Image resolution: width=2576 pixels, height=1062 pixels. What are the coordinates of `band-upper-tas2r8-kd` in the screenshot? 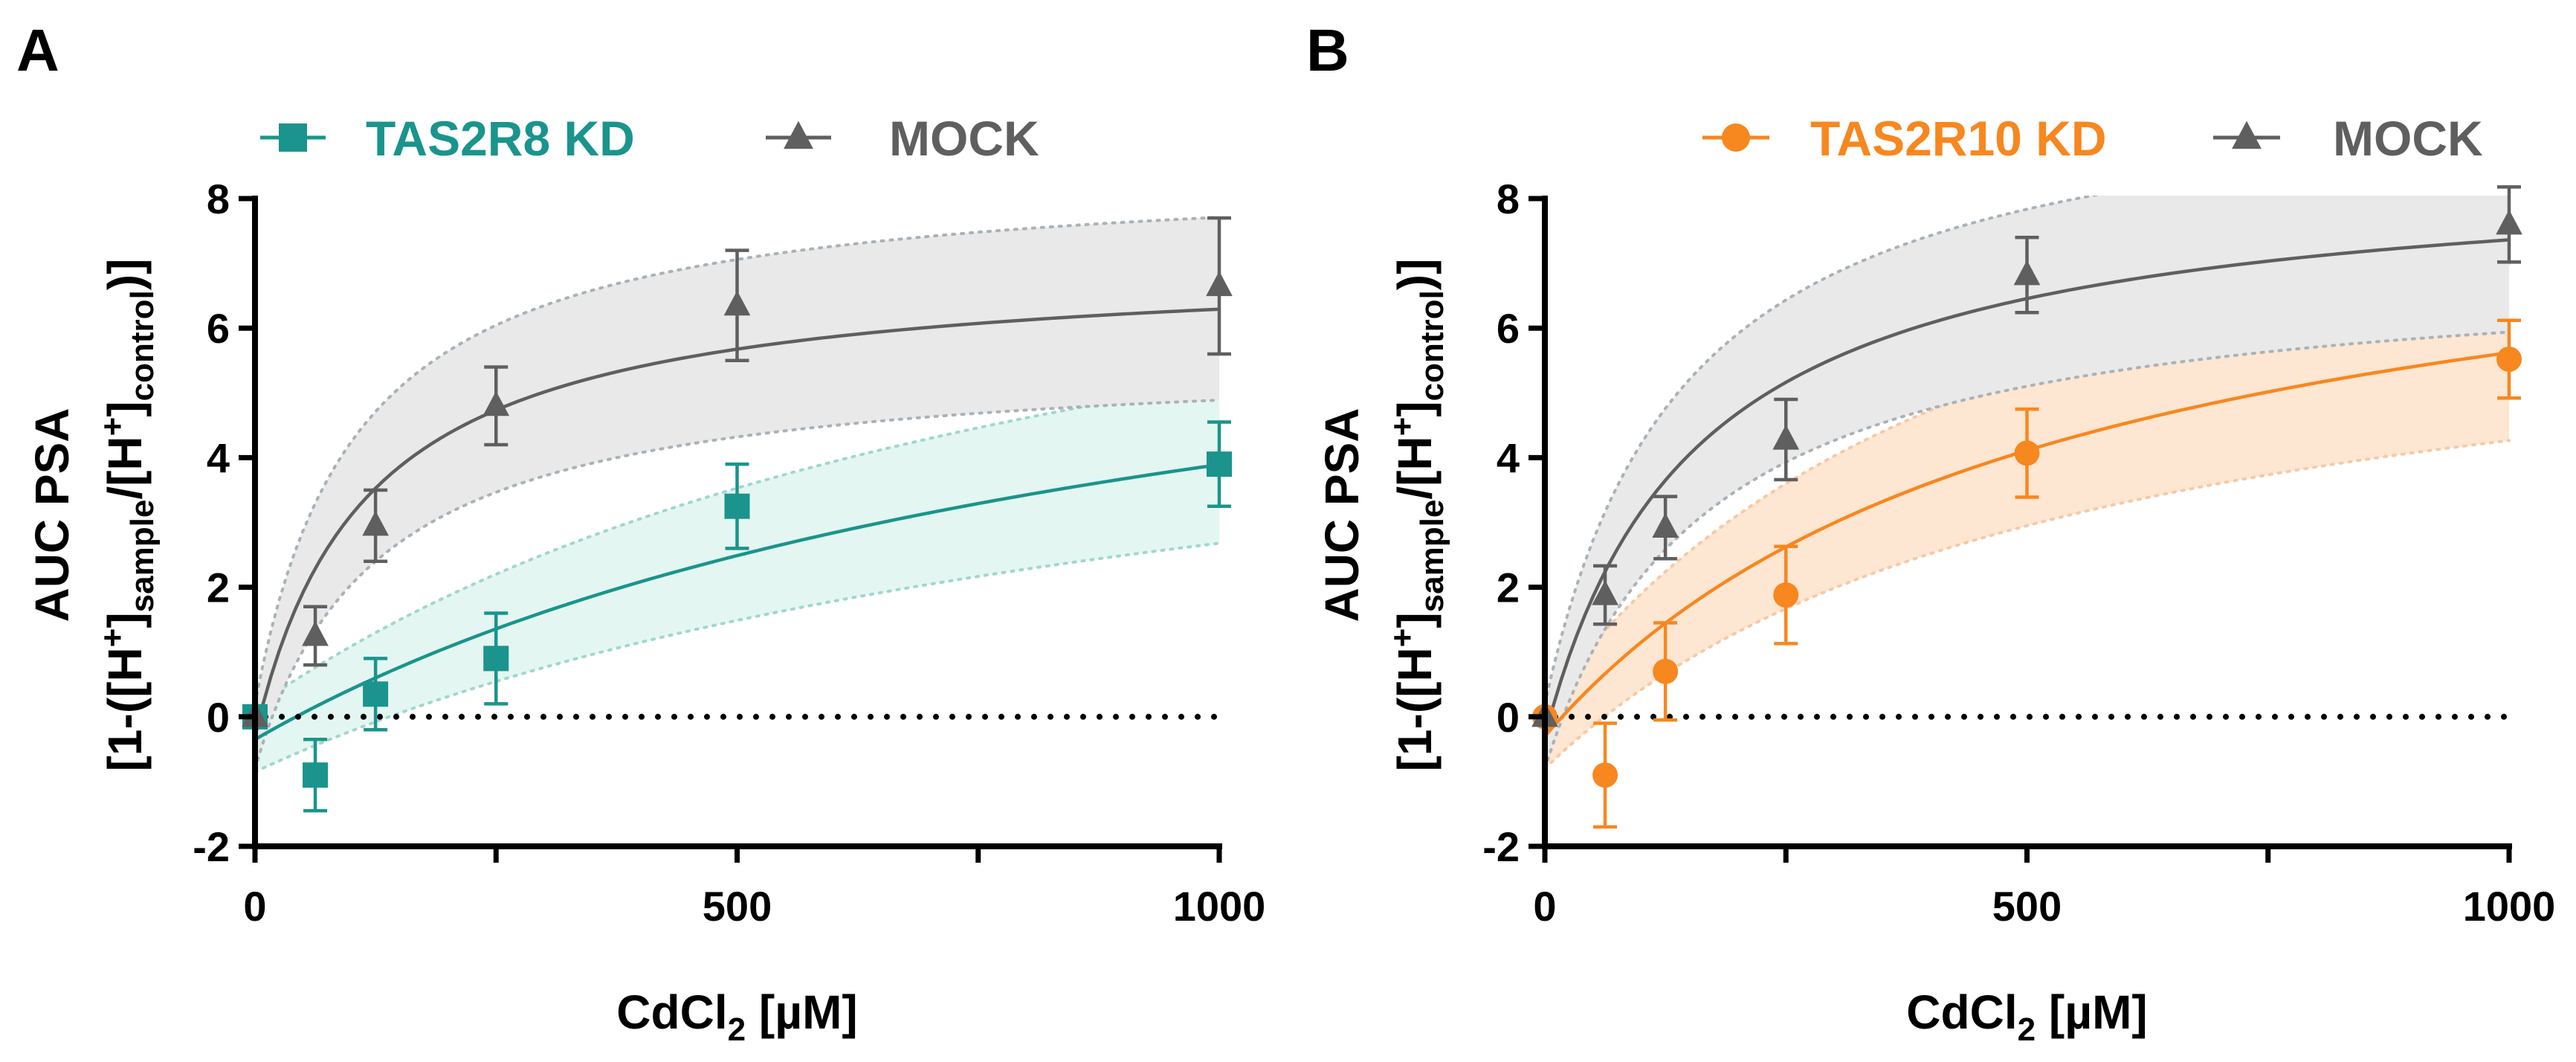 It's located at (738, 545).